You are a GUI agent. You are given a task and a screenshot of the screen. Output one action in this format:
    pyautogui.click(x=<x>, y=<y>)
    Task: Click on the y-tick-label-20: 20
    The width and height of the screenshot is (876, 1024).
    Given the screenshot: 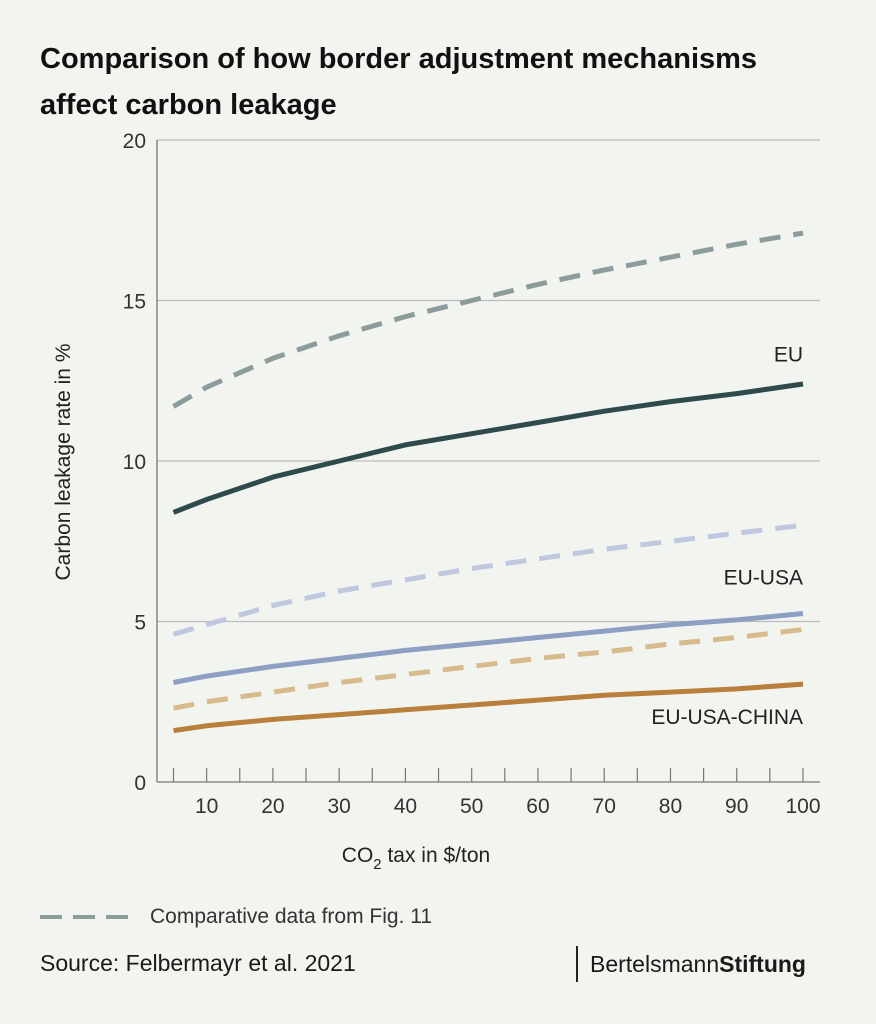 What is the action you would take?
    pyautogui.click(x=134, y=141)
    